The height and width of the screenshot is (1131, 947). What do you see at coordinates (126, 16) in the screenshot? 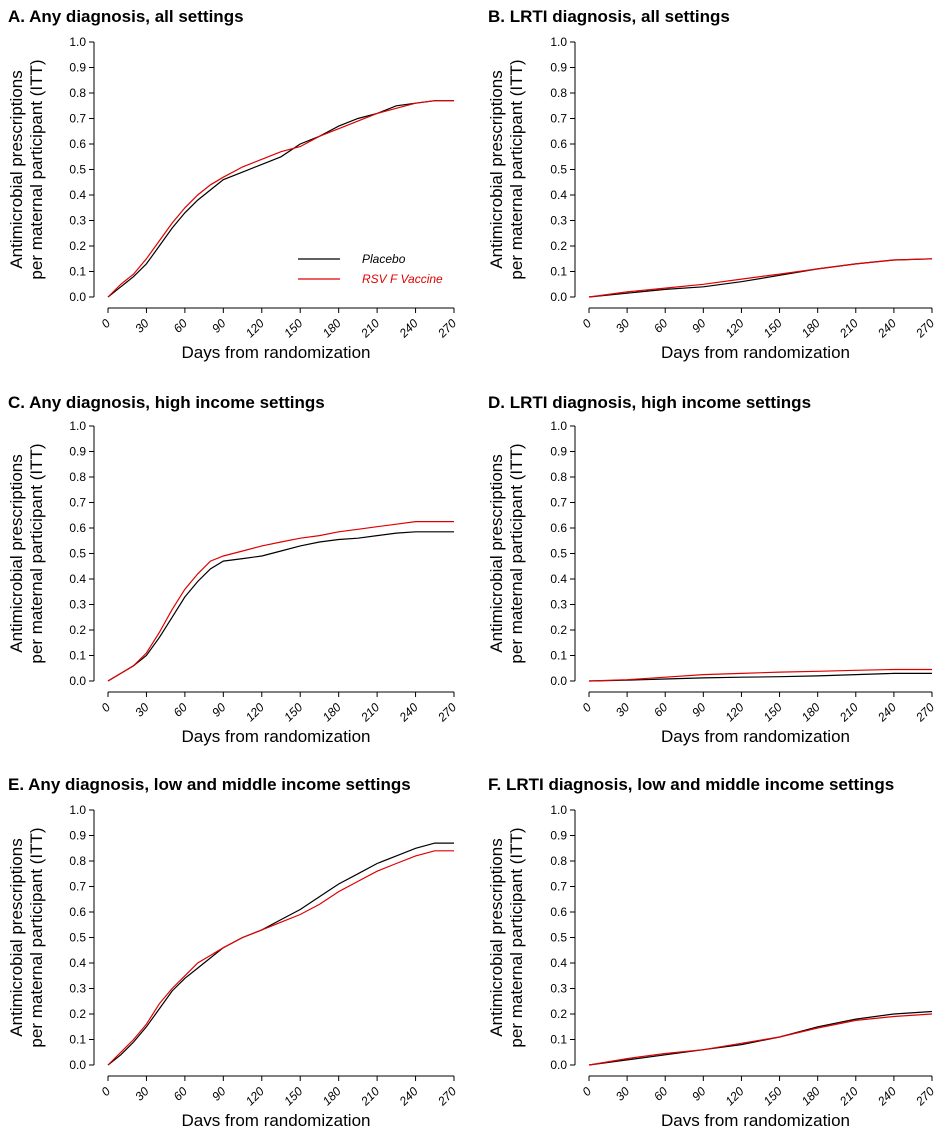
I see `panel-title: A. Any diagnosis, all settings` at bounding box center [126, 16].